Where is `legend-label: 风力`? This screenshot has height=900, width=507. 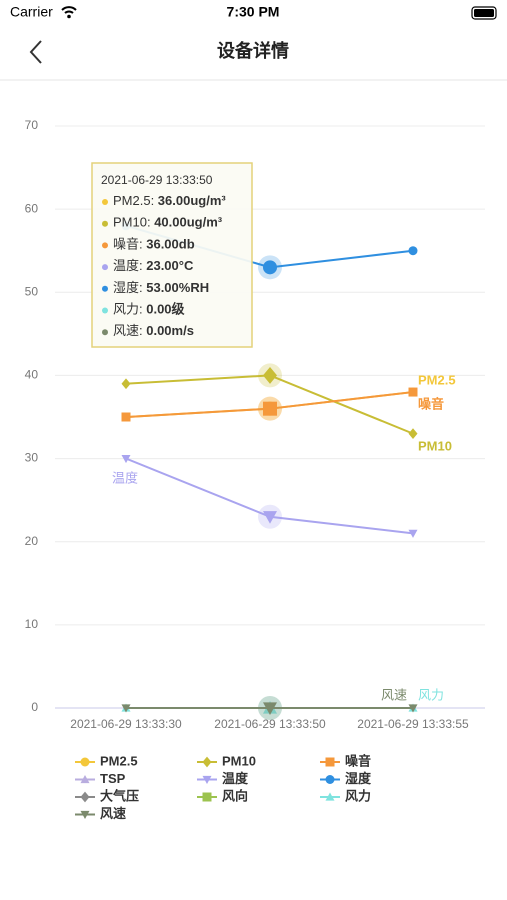
legend-label: 风力 is located at coordinates (358, 795).